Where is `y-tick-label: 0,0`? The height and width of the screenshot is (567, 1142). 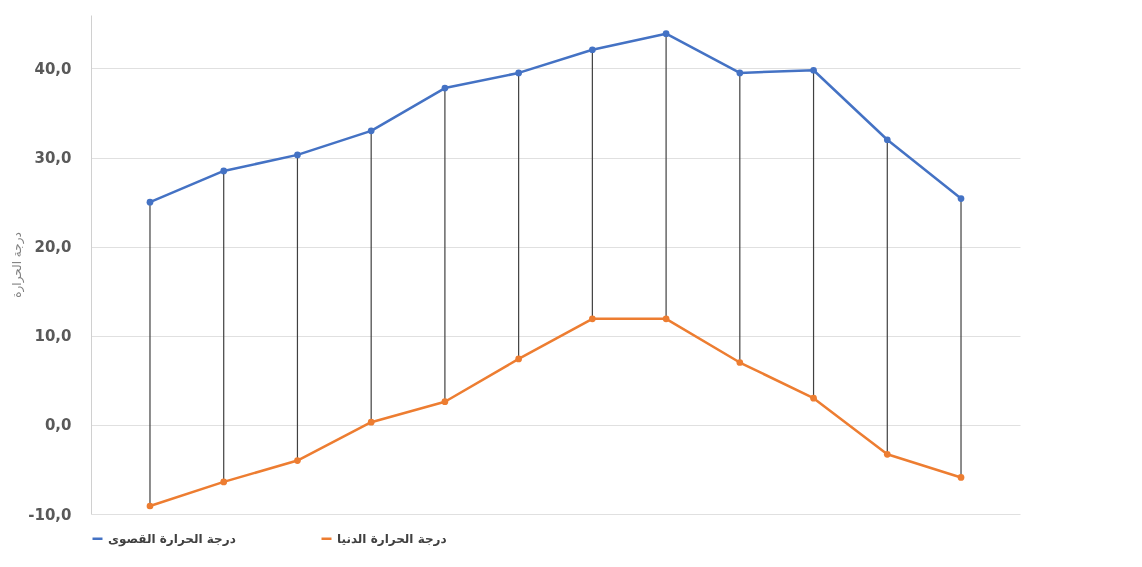 y-tick-label: 0,0 is located at coordinates (58, 425).